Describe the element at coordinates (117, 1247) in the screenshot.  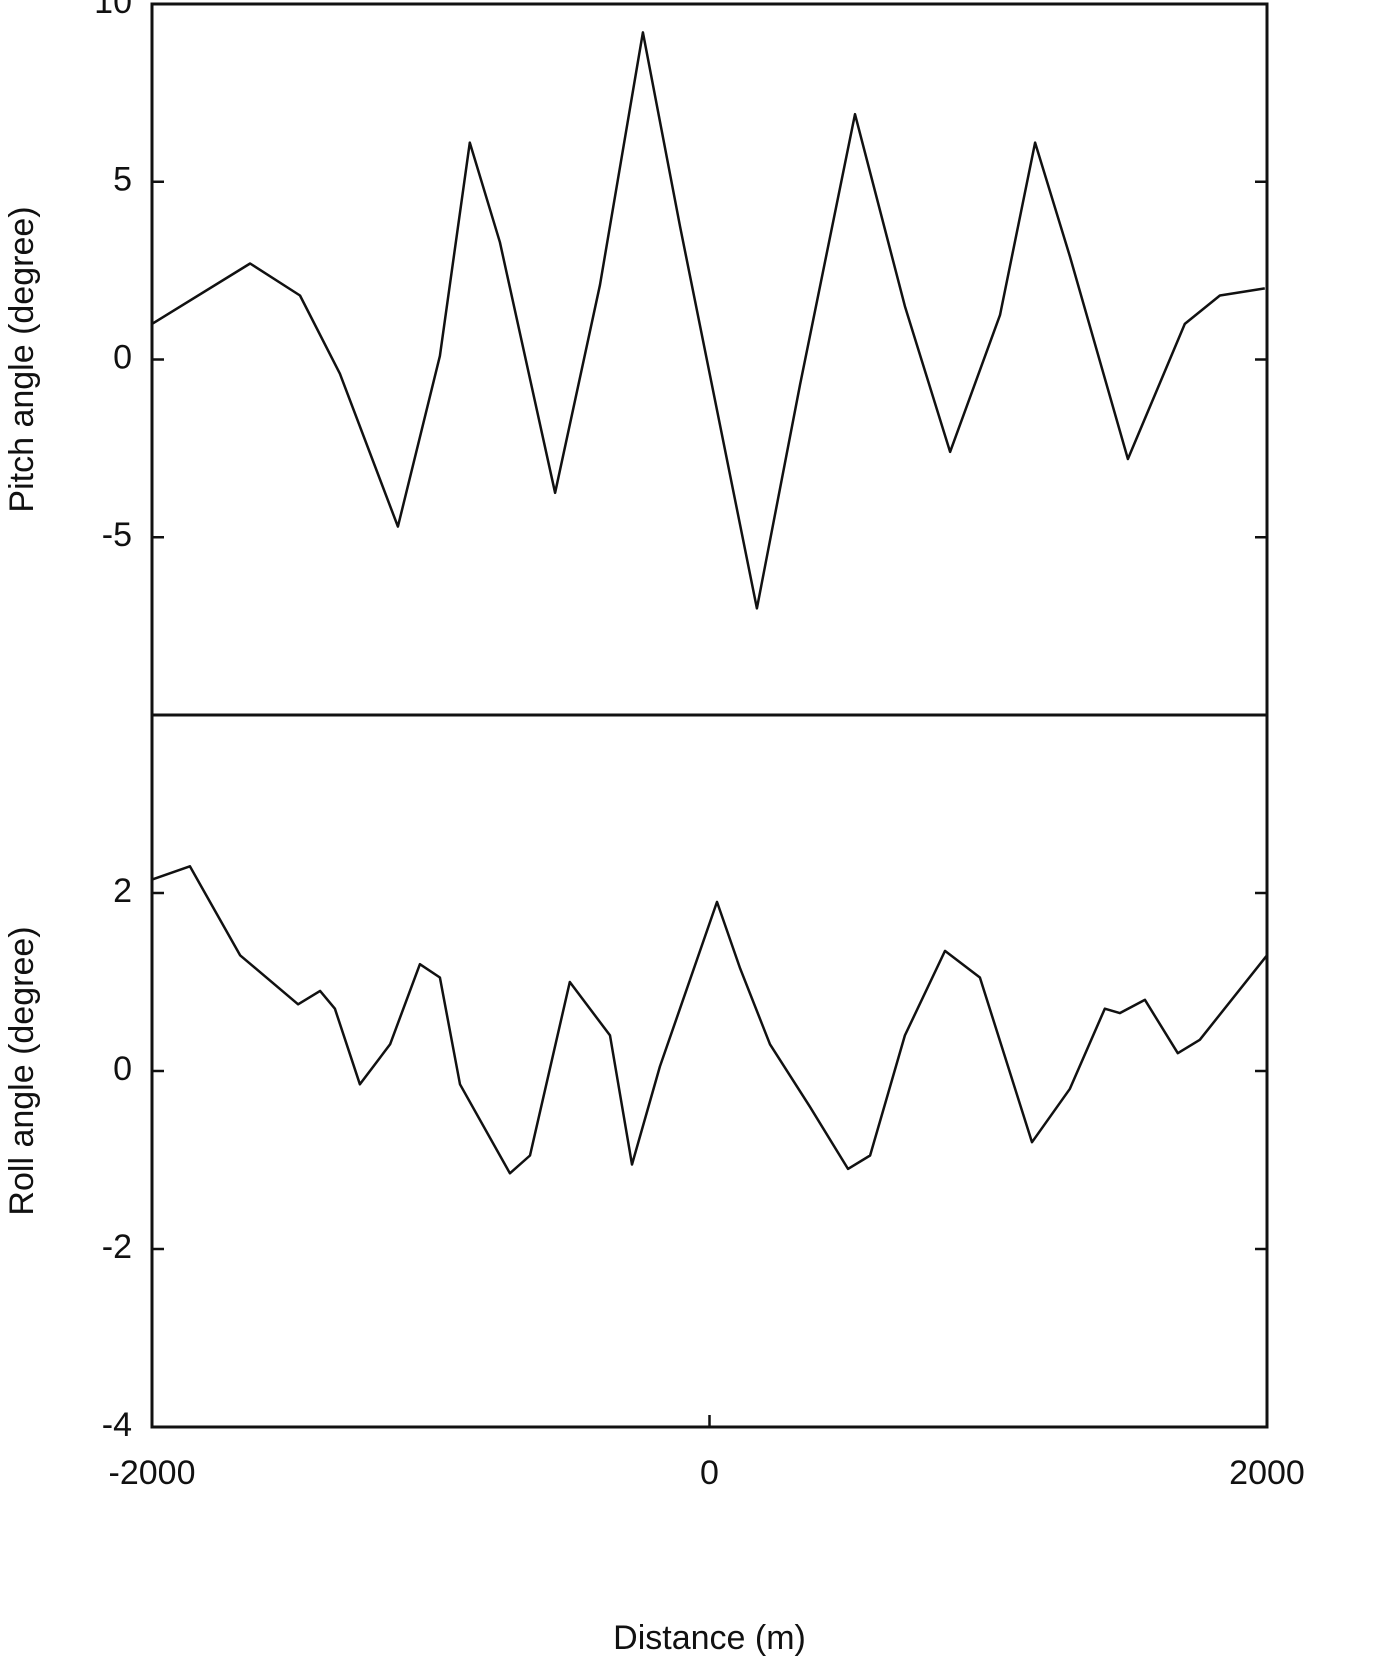
I see `y-tick-label: -2` at that location.